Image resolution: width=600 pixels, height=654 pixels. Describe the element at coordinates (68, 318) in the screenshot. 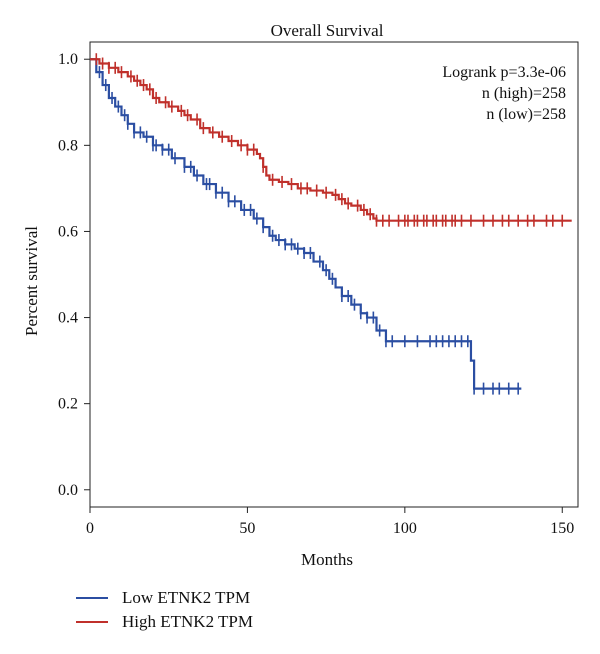

I see `y-tick-label: 0.4` at that location.